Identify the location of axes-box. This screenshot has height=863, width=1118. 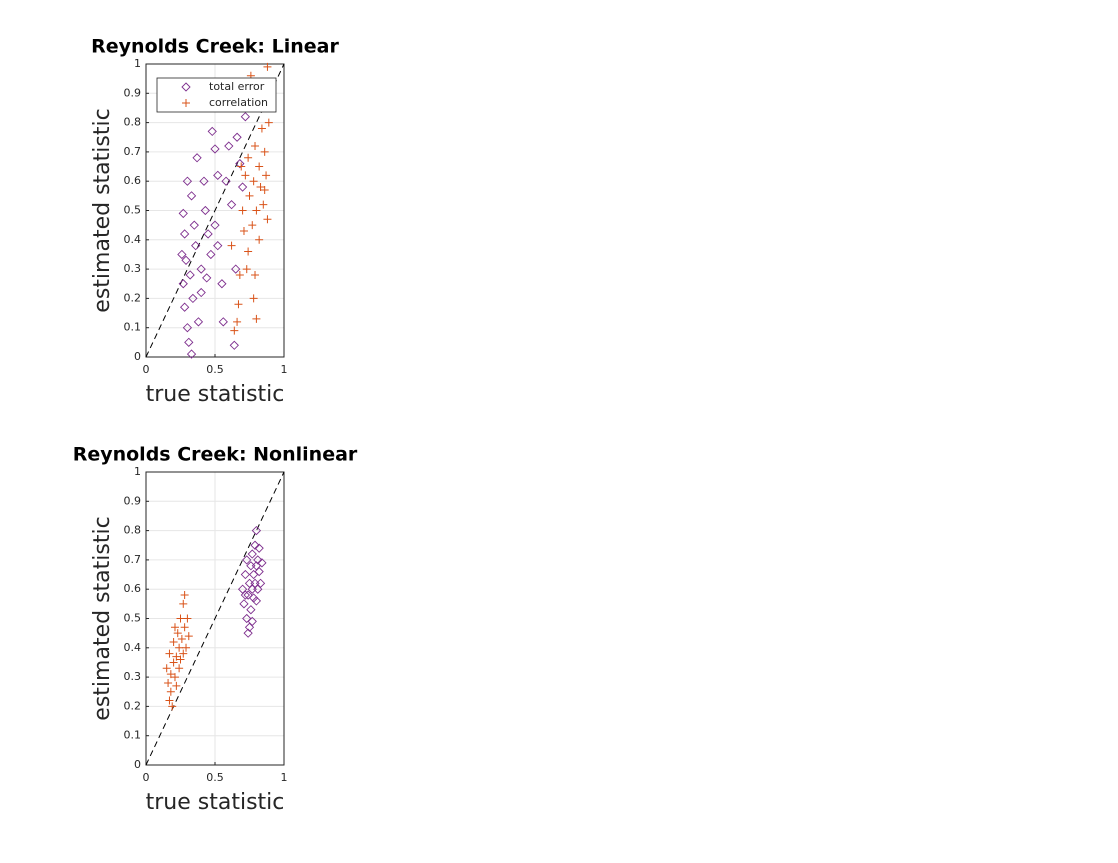
(215, 618).